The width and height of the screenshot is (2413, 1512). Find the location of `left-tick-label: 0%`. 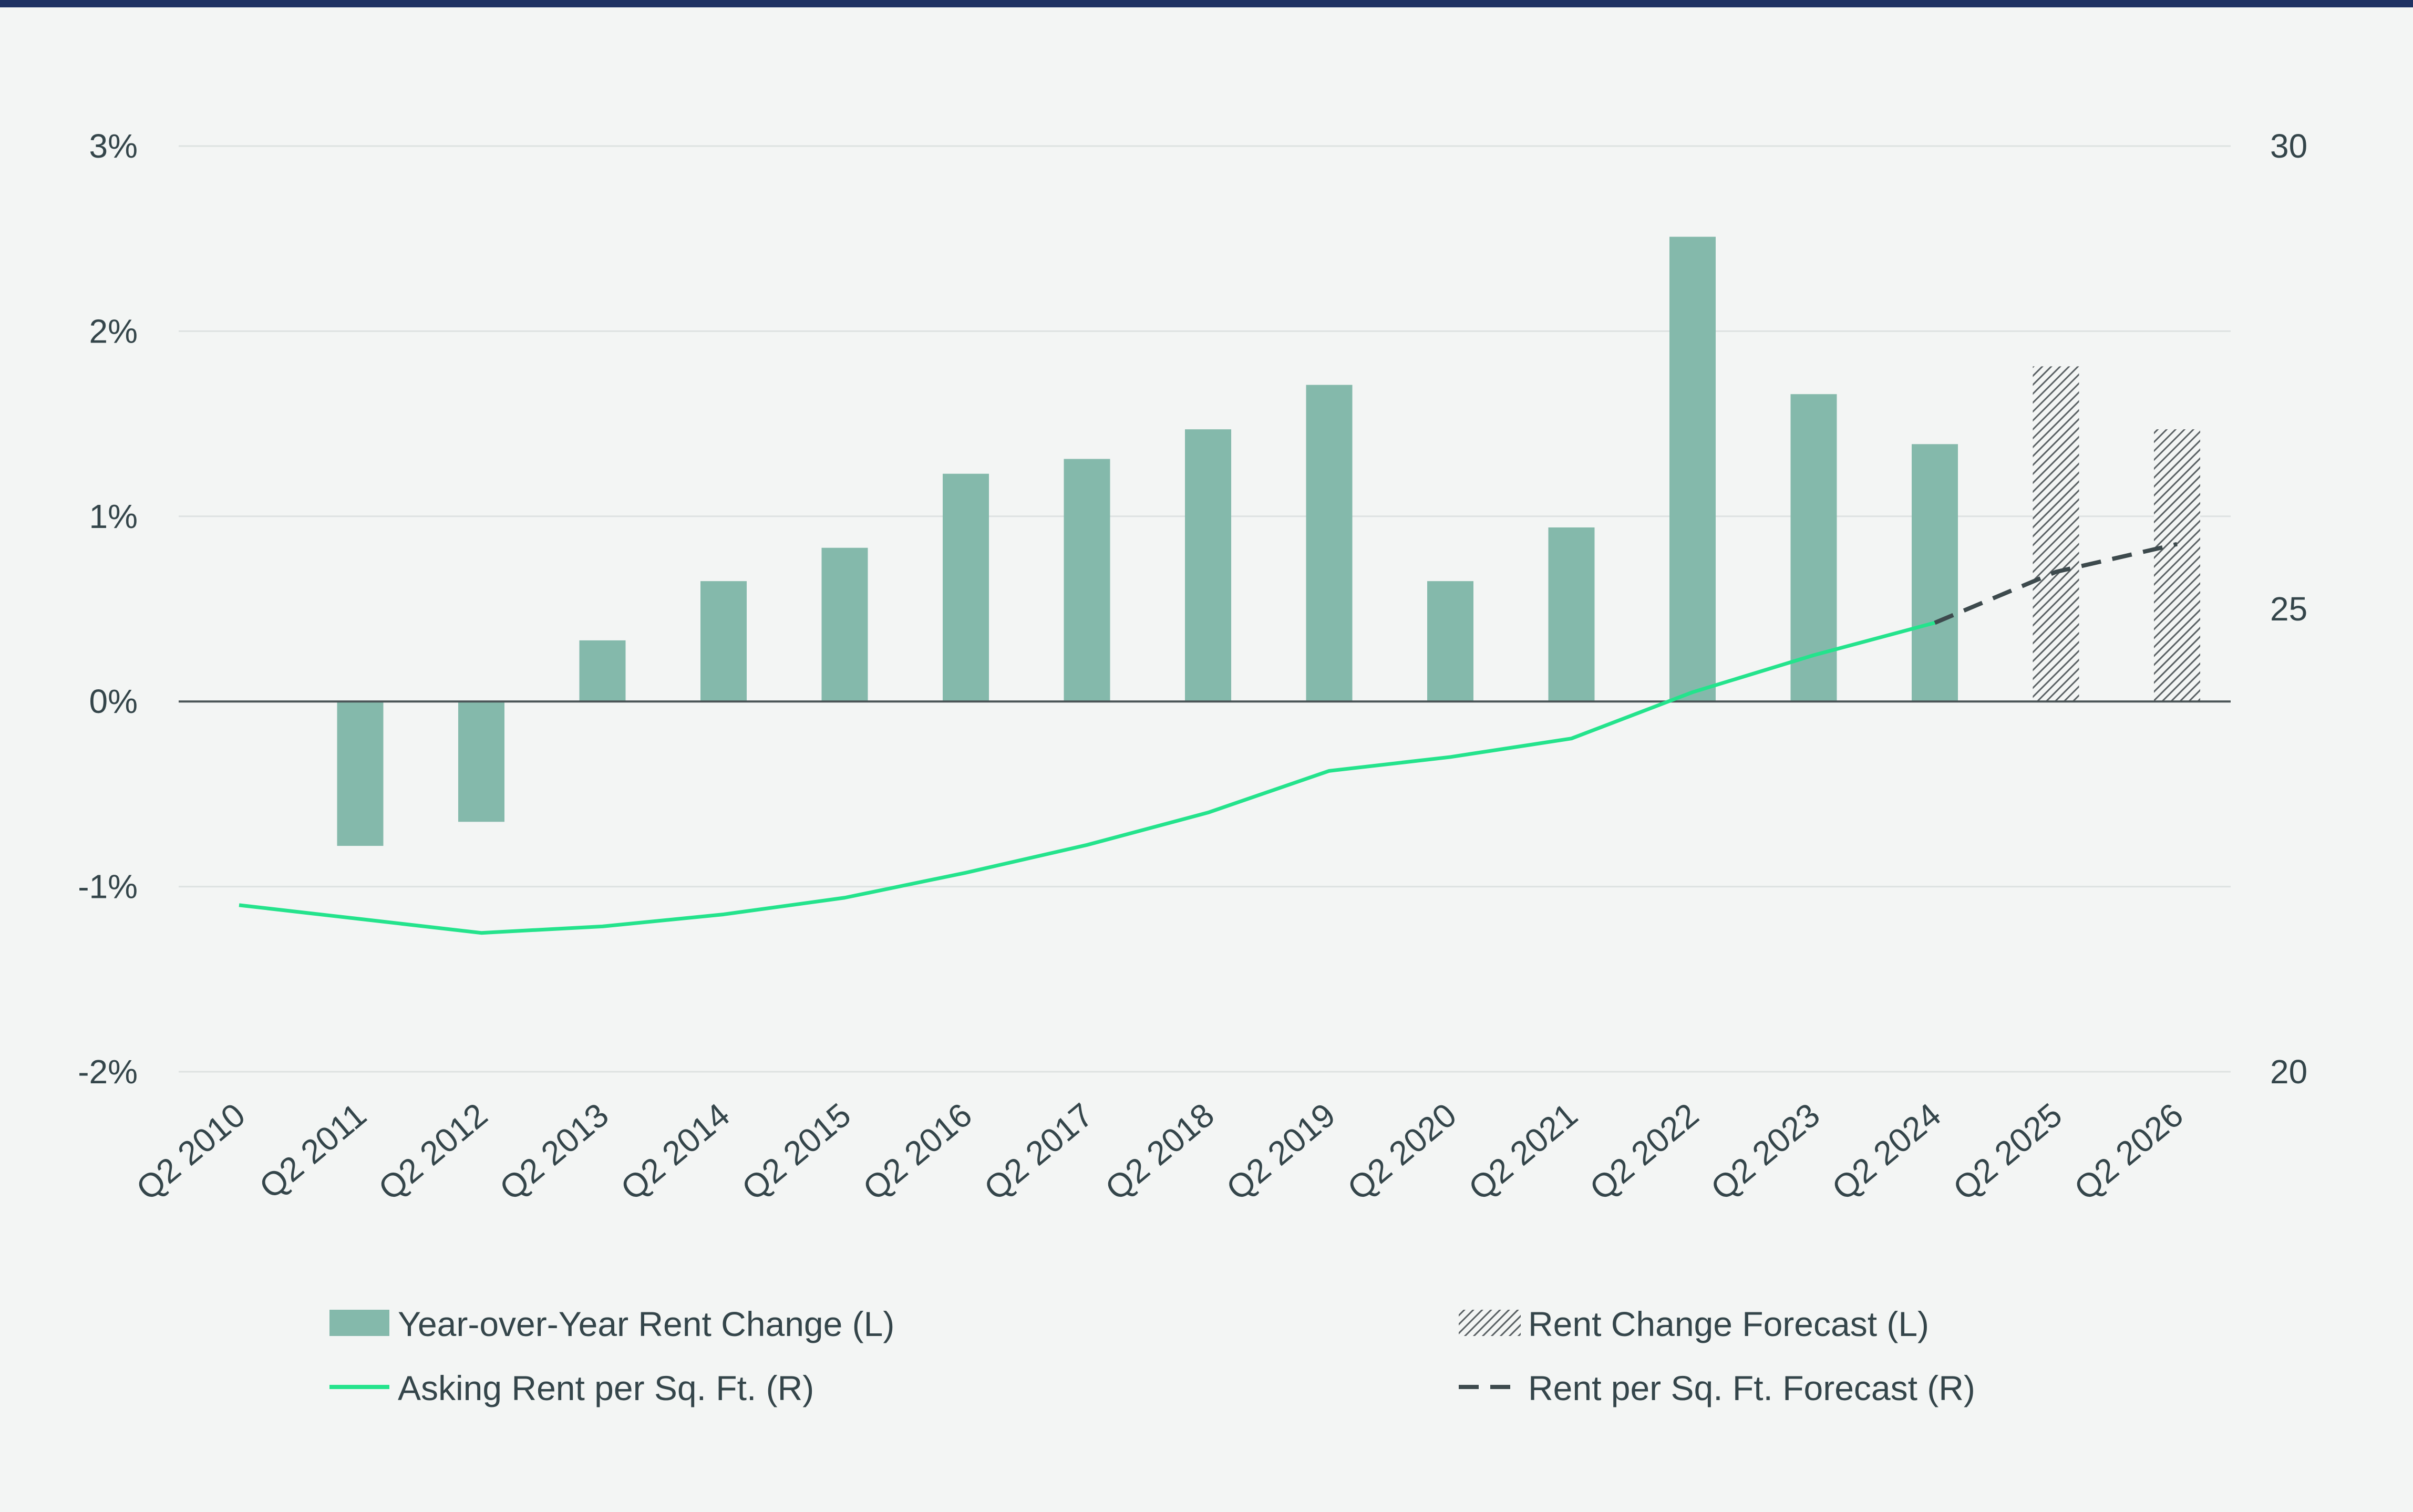

left-tick-label: 0% is located at coordinates (113, 701).